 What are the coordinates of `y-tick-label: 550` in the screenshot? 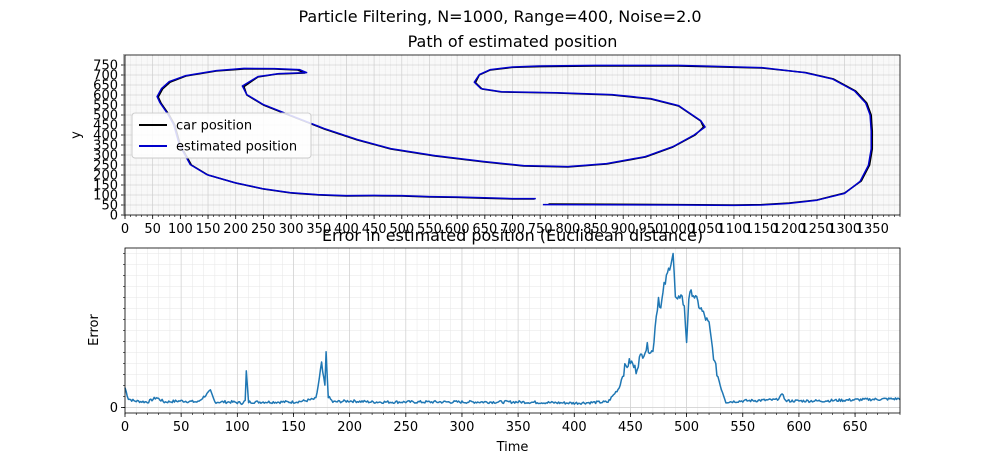 It's located at (105, 106).